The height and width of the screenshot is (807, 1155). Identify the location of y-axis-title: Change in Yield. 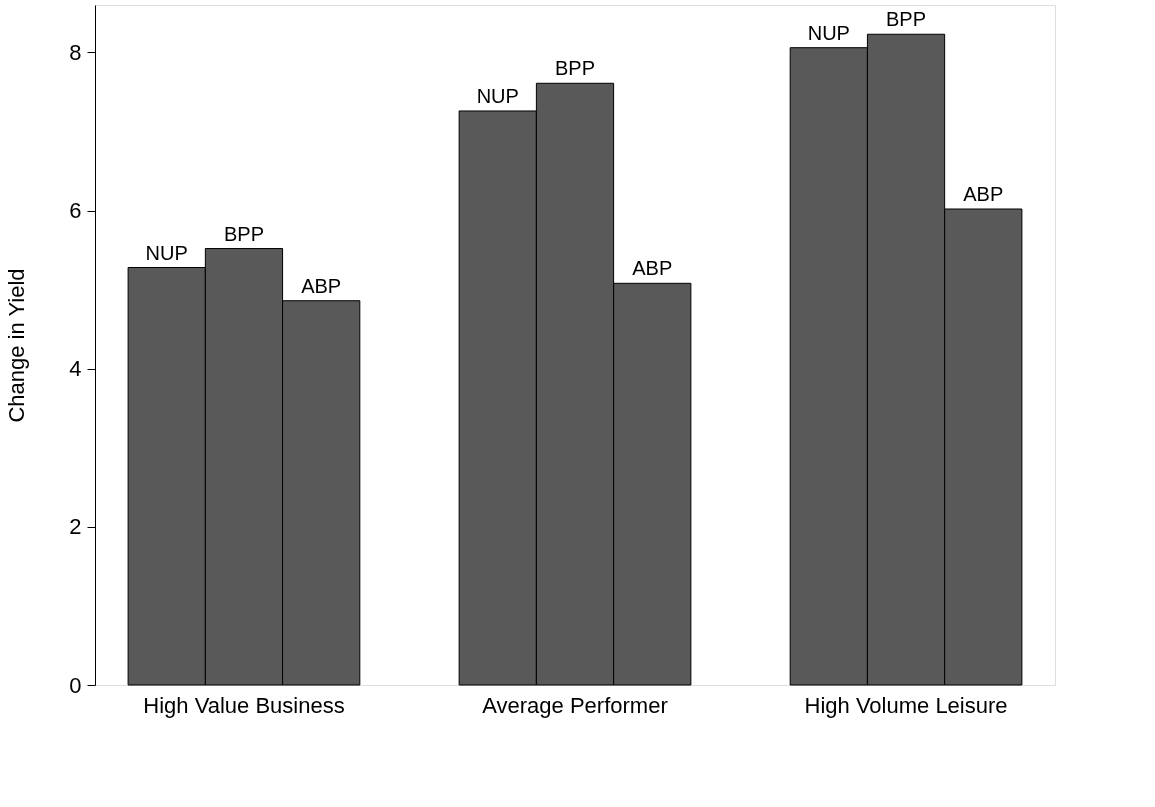
(17, 345).